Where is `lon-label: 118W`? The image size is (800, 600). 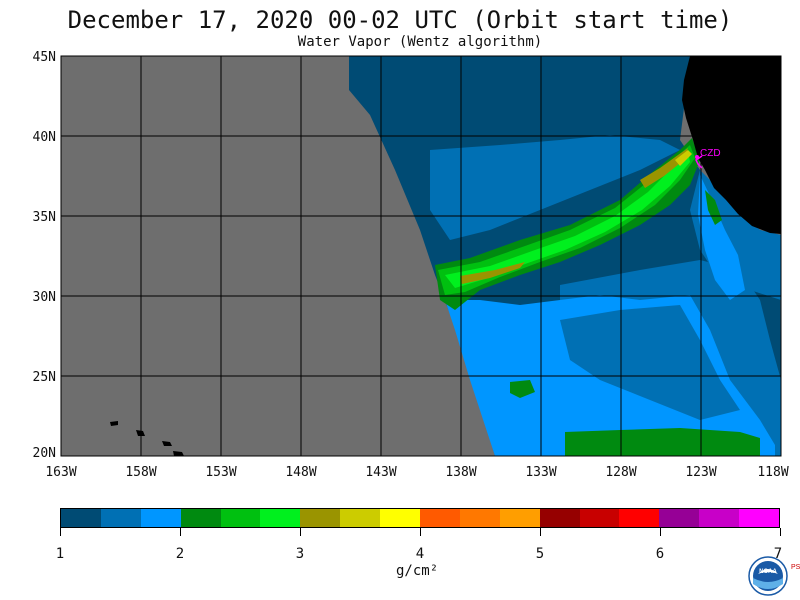 lon-label: 118W is located at coordinates (772, 472).